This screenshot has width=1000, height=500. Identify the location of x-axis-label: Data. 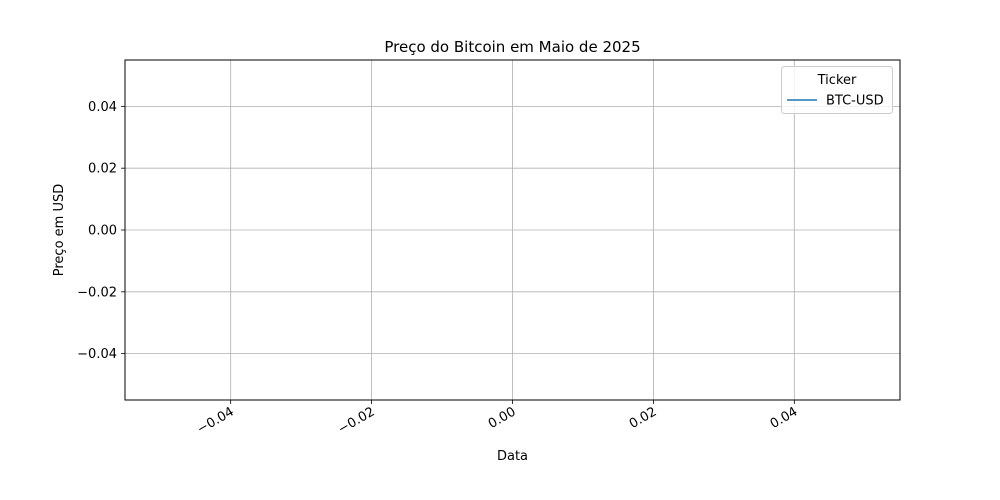
(512, 456).